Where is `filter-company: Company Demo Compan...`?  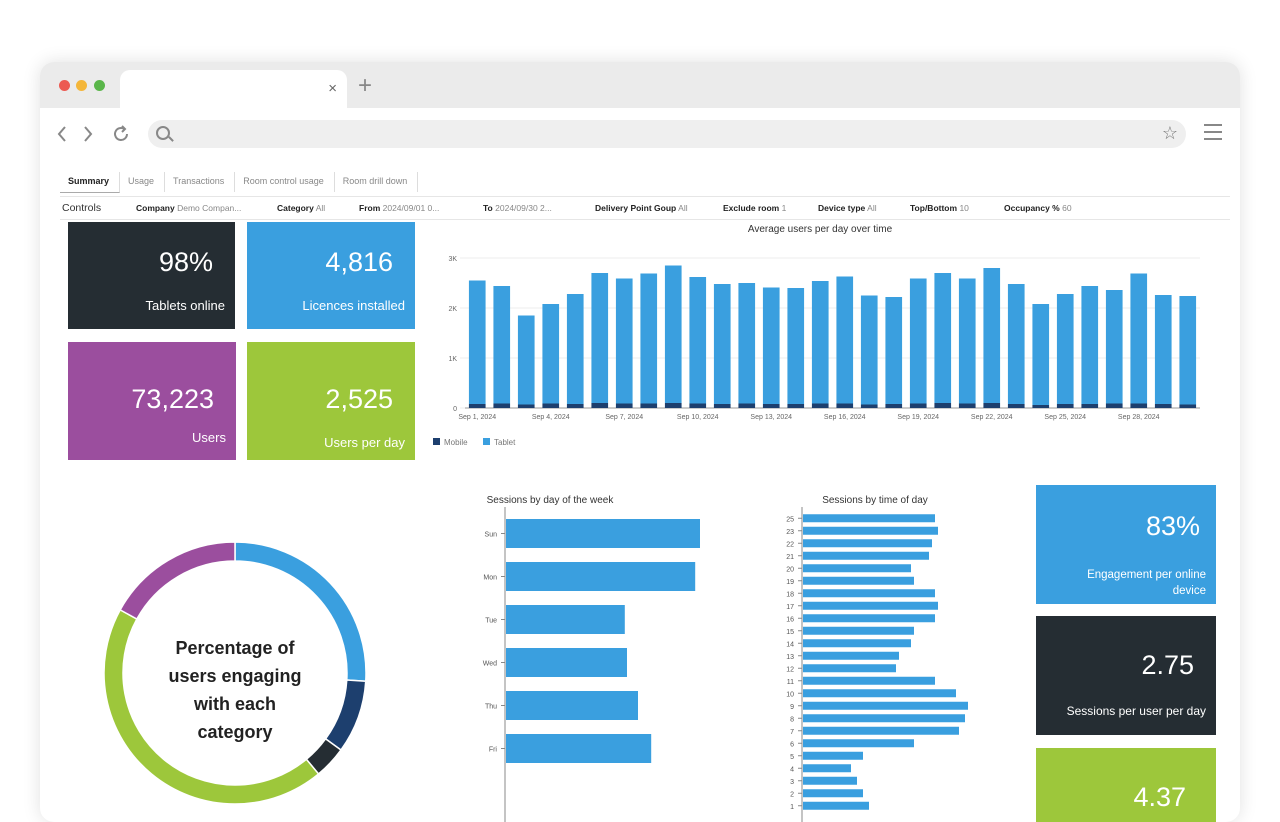
filter-company: Company Demo Compan... is located at coordinates (189, 208).